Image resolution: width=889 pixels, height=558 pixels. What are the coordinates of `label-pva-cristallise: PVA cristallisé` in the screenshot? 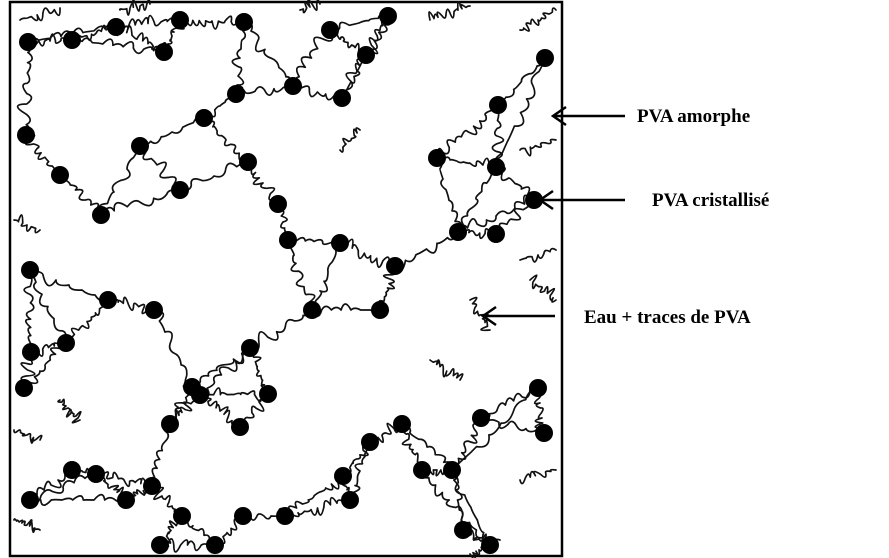 It's located at (710, 200).